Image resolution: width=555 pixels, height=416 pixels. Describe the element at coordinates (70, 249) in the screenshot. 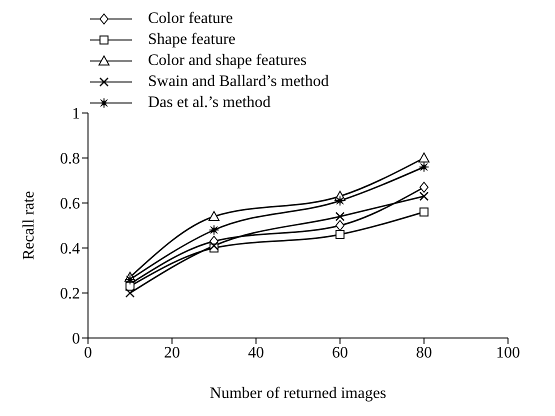

I see `y-tick-label: 0.4` at that location.